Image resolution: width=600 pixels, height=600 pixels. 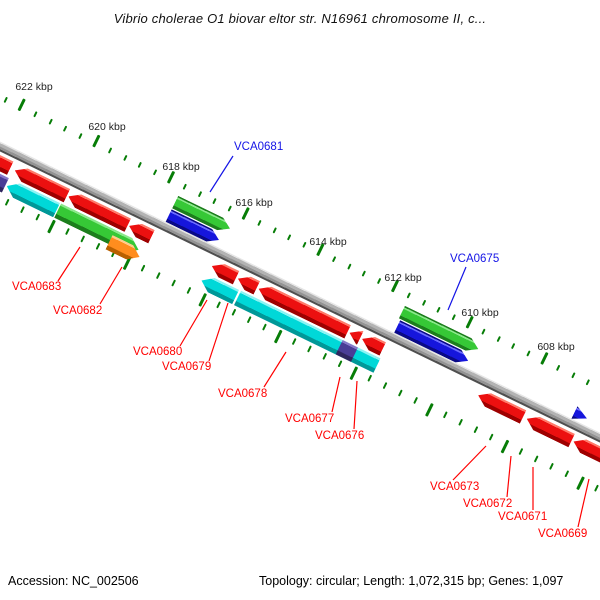 What do you see at coordinates (107, 127) in the screenshot?
I see `position-label: 620 kbp` at bounding box center [107, 127].